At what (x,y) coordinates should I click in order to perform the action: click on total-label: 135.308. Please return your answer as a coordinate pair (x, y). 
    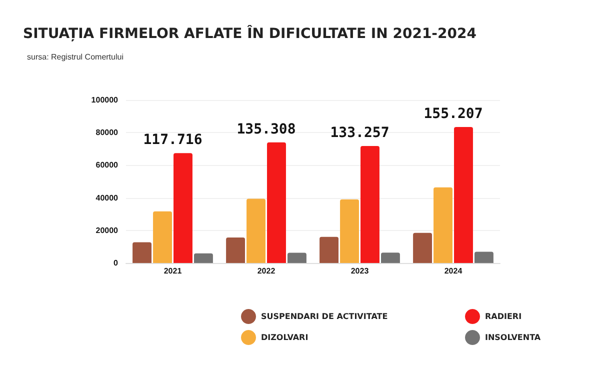
    Looking at the image, I should click on (266, 129).